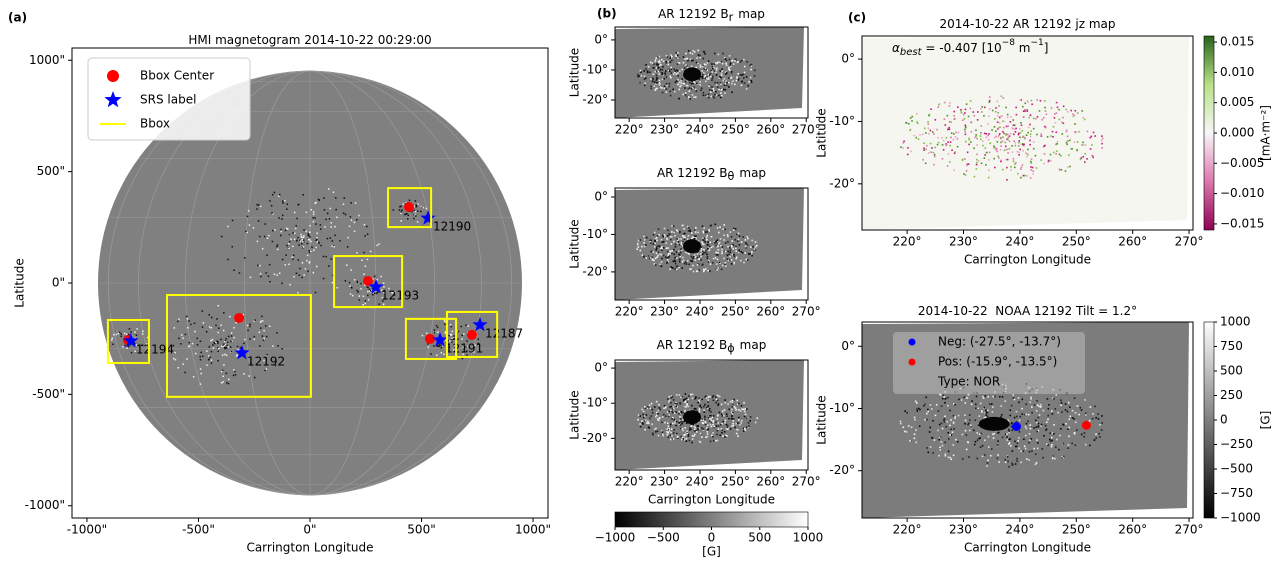  What do you see at coordinates (20, 282) in the screenshot?
I see `y-axis-label: Latitude` at bounding box center [20, 282].